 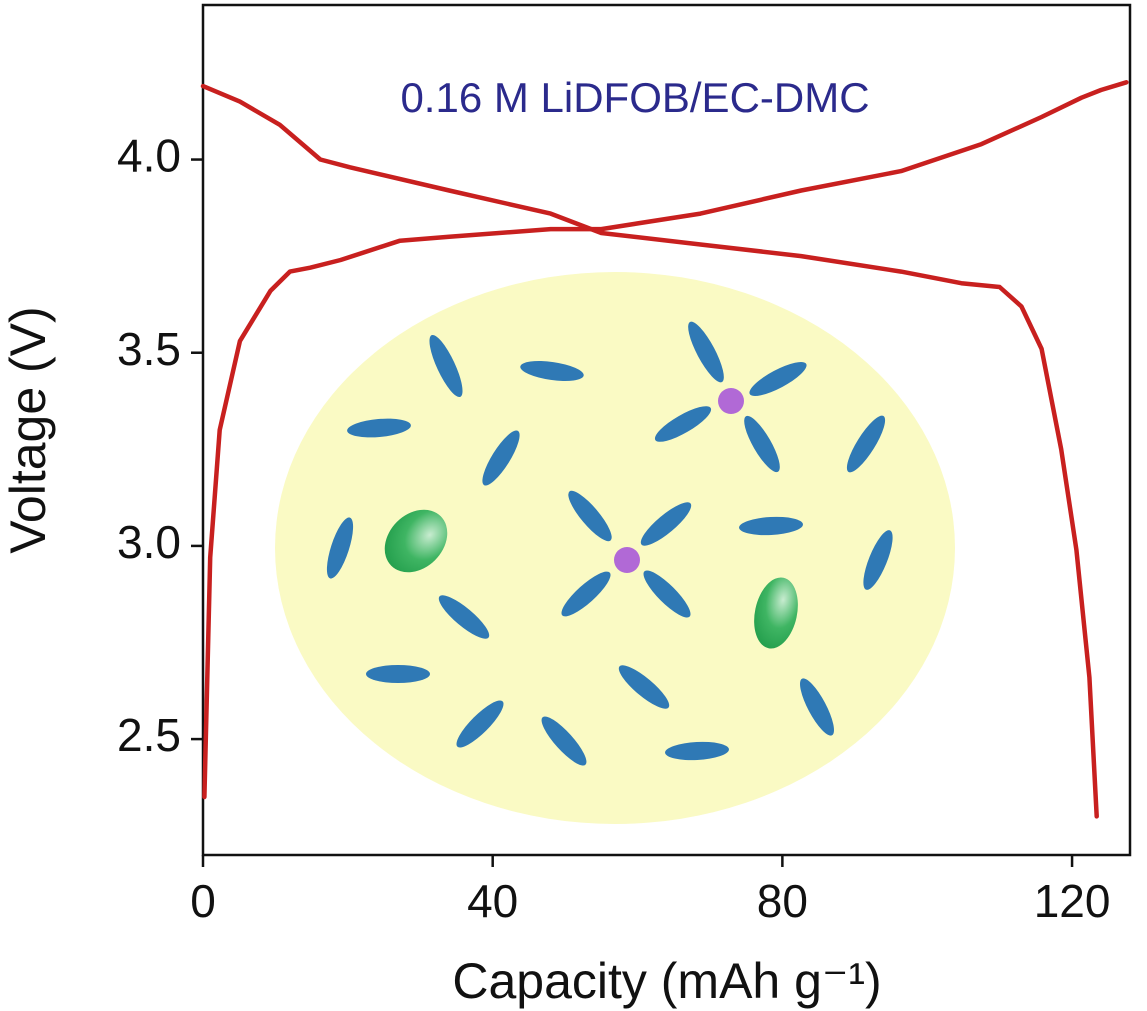 What do you see at coordinates (149, 735) in the screenshot?
I see `y-tick-label: 2.5` at bounding box center [149, 735].